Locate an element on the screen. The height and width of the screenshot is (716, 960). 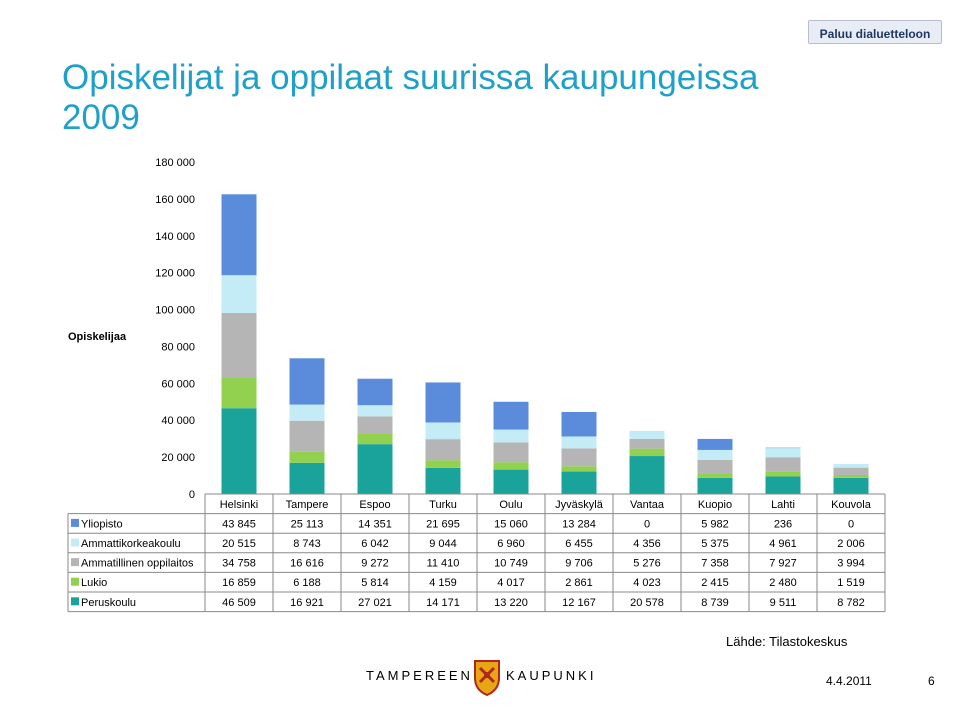
data-label: 34 758 is located at coordinates (239, 564).